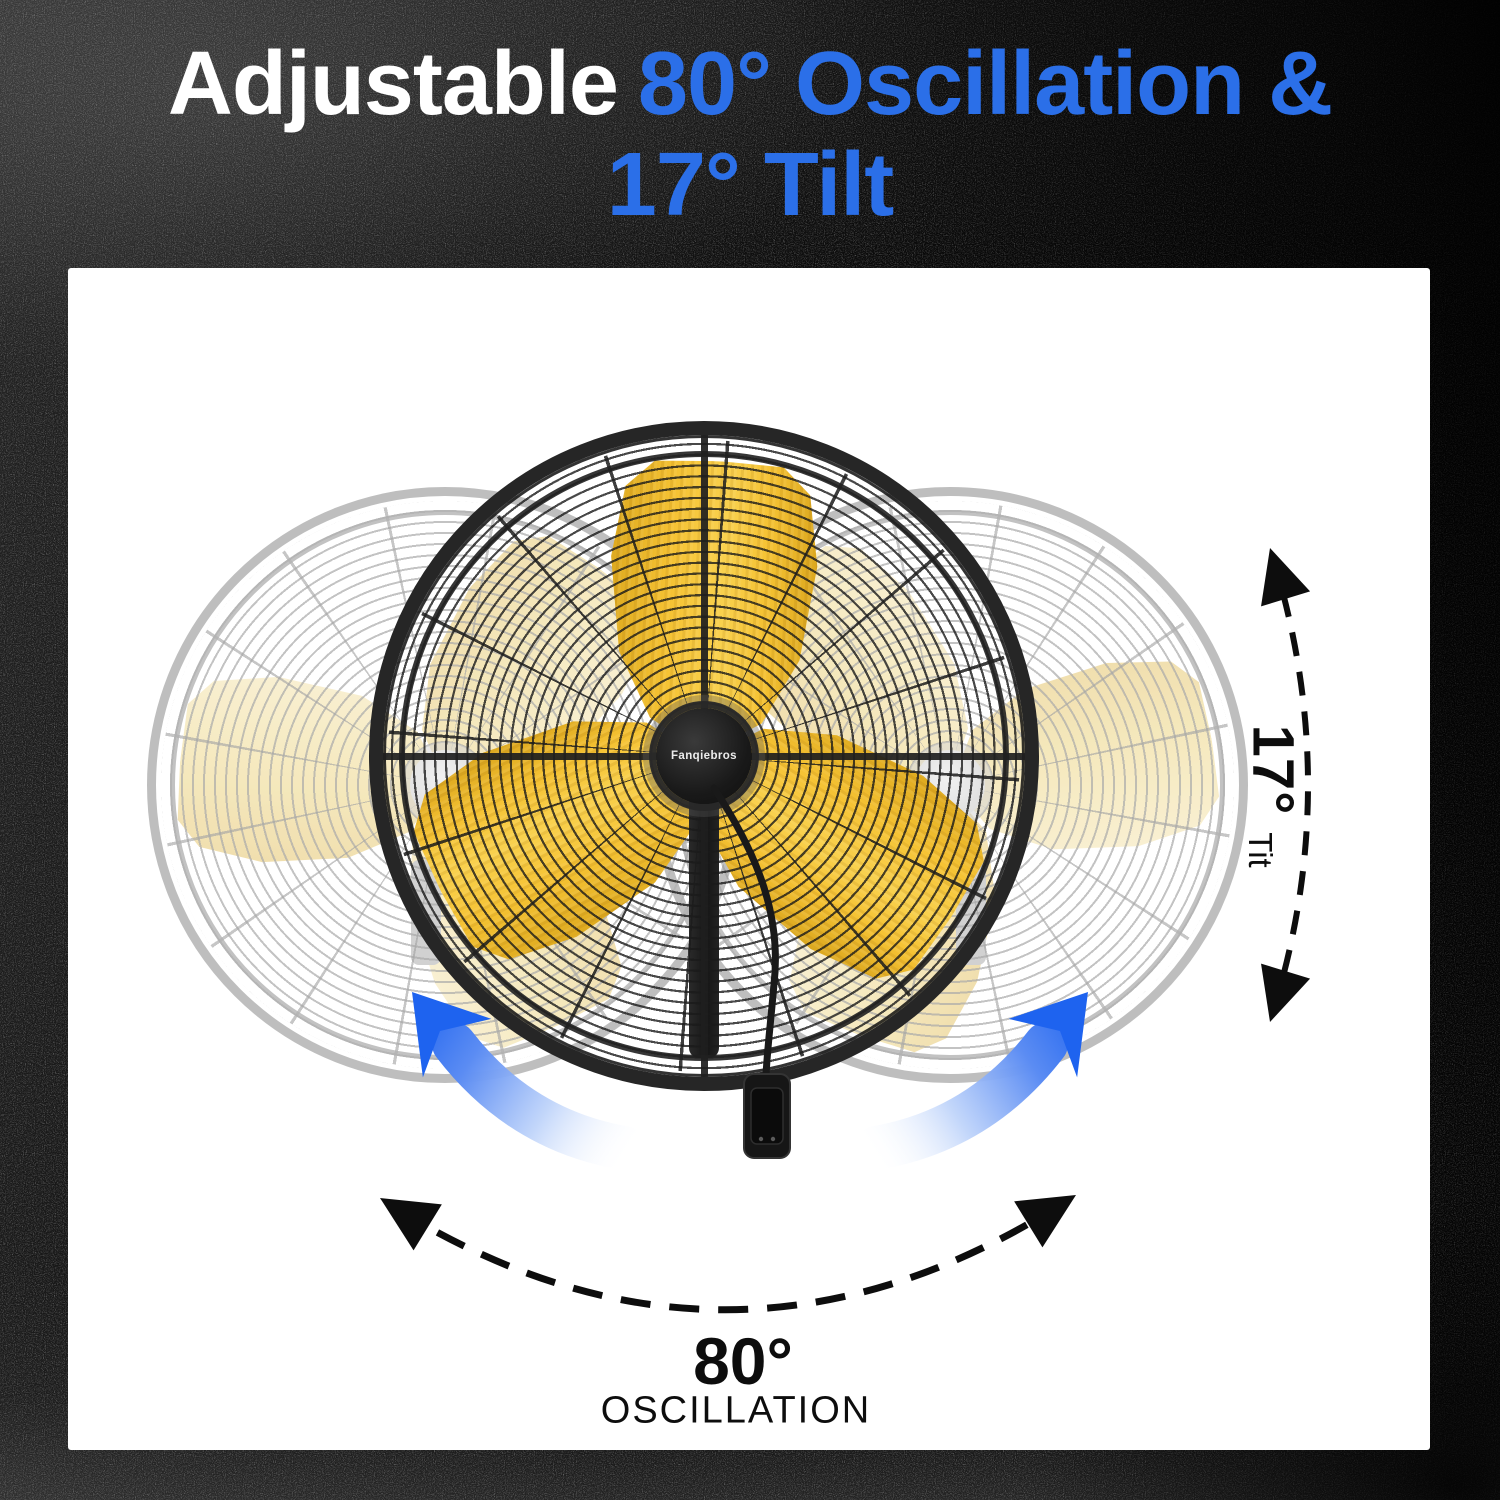 The height and width of the screenshot is (1500, 1500). I want to click on oscillation-swoosh-arrow-left, so click(500, 1056).